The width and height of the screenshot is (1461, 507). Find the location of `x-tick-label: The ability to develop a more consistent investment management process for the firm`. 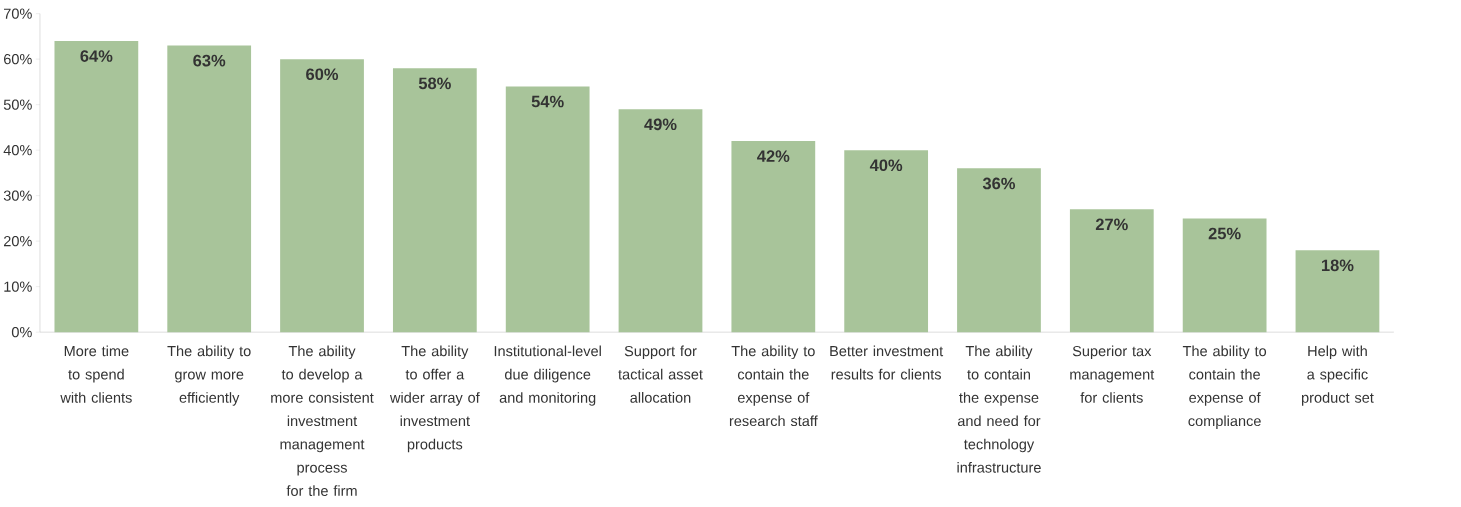

x-tick-label: The ability to develop a more consistent investment management process for the firm is located at coordinates (322, 420).